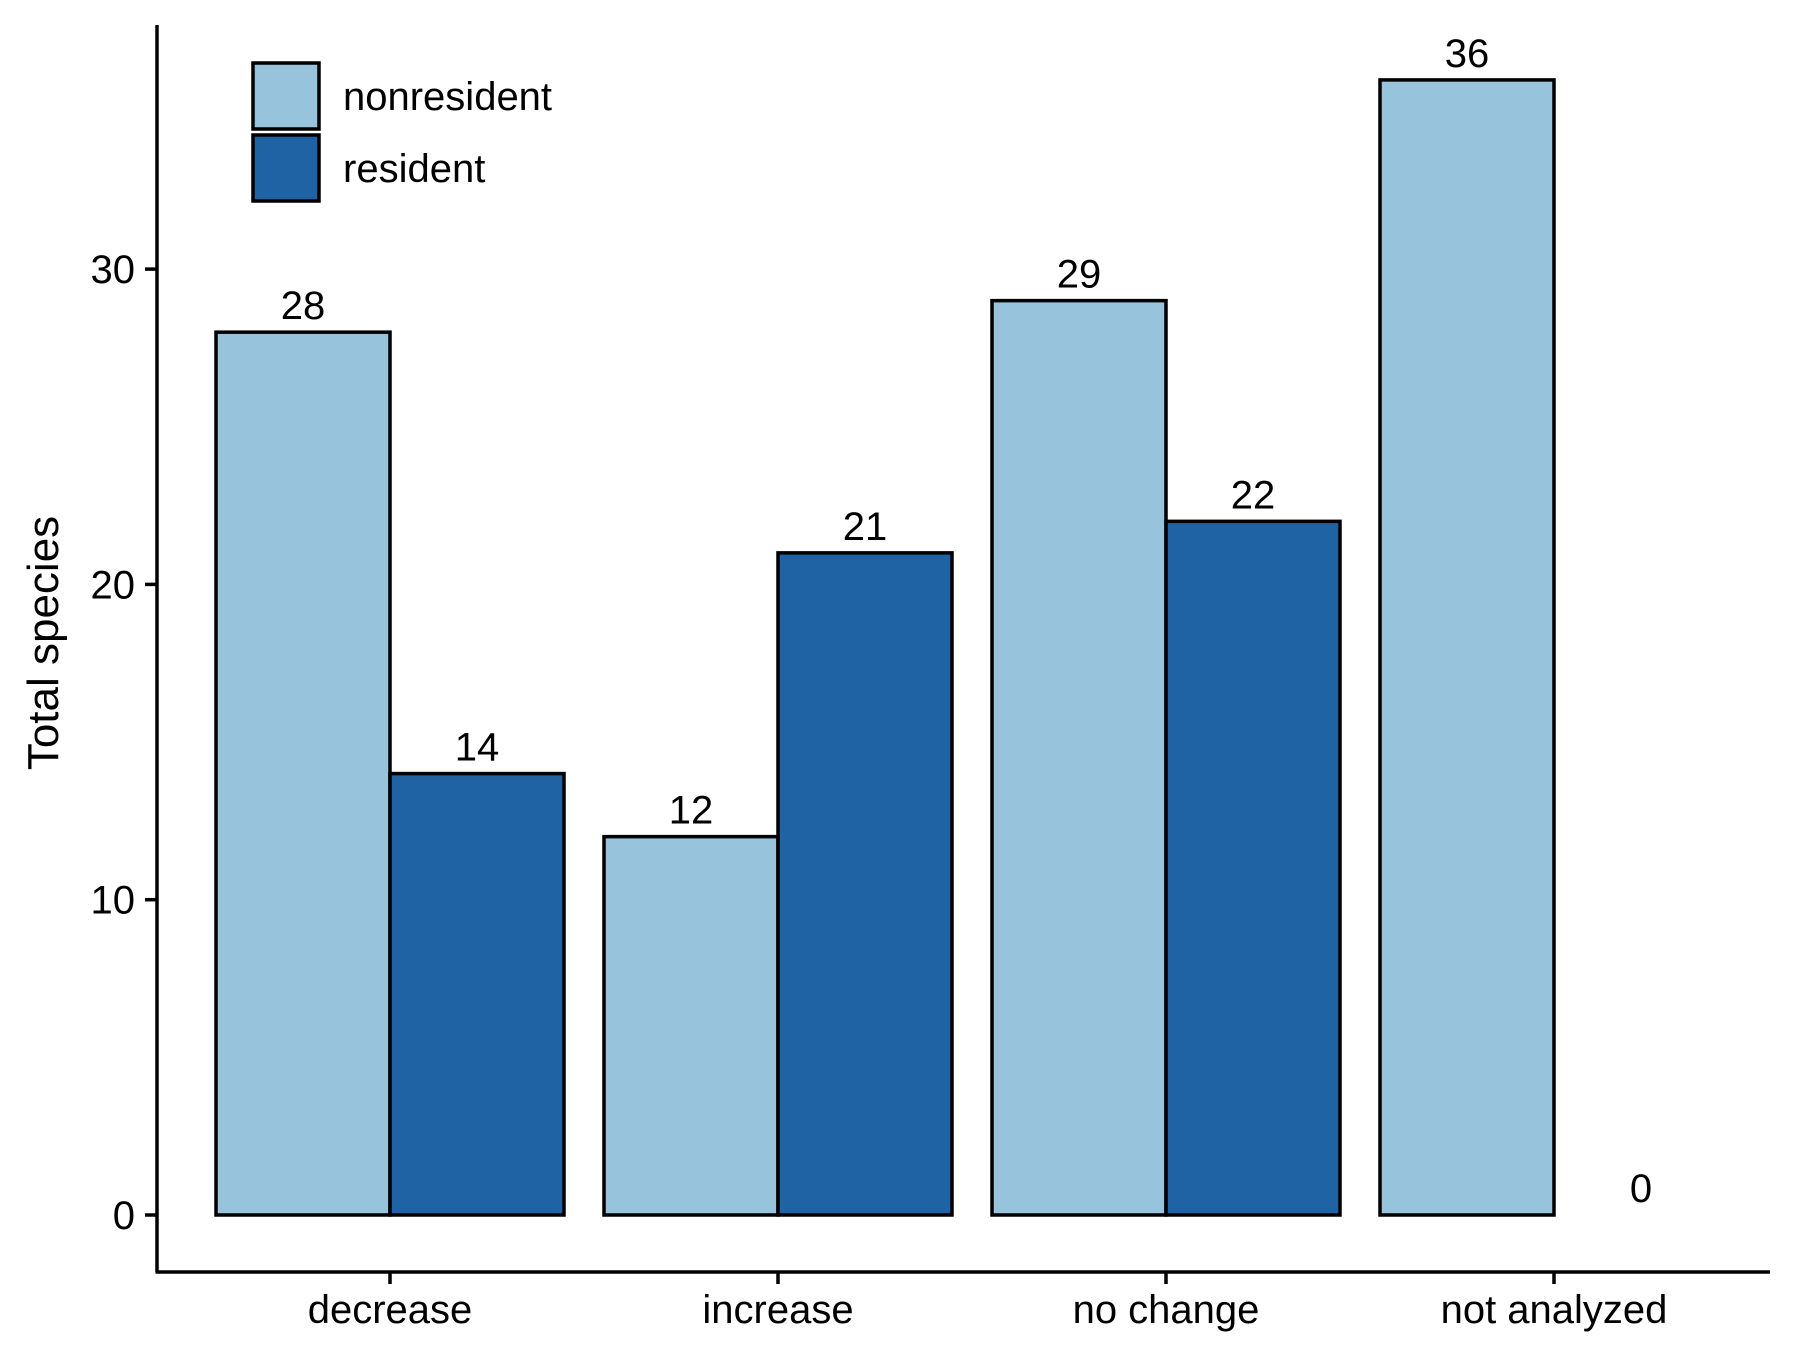 This screenshot has width=1800, height=1355. I want to click on y-tick-label: 20, so click(113, 585).